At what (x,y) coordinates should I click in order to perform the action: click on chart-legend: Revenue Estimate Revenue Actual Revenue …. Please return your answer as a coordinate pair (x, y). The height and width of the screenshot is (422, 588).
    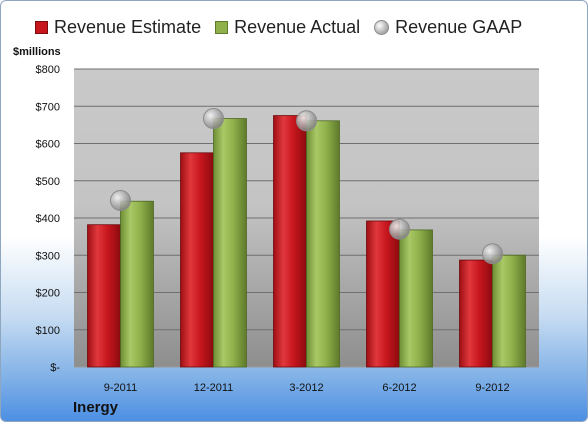
    Looking at the image, I should click on (278, 27).